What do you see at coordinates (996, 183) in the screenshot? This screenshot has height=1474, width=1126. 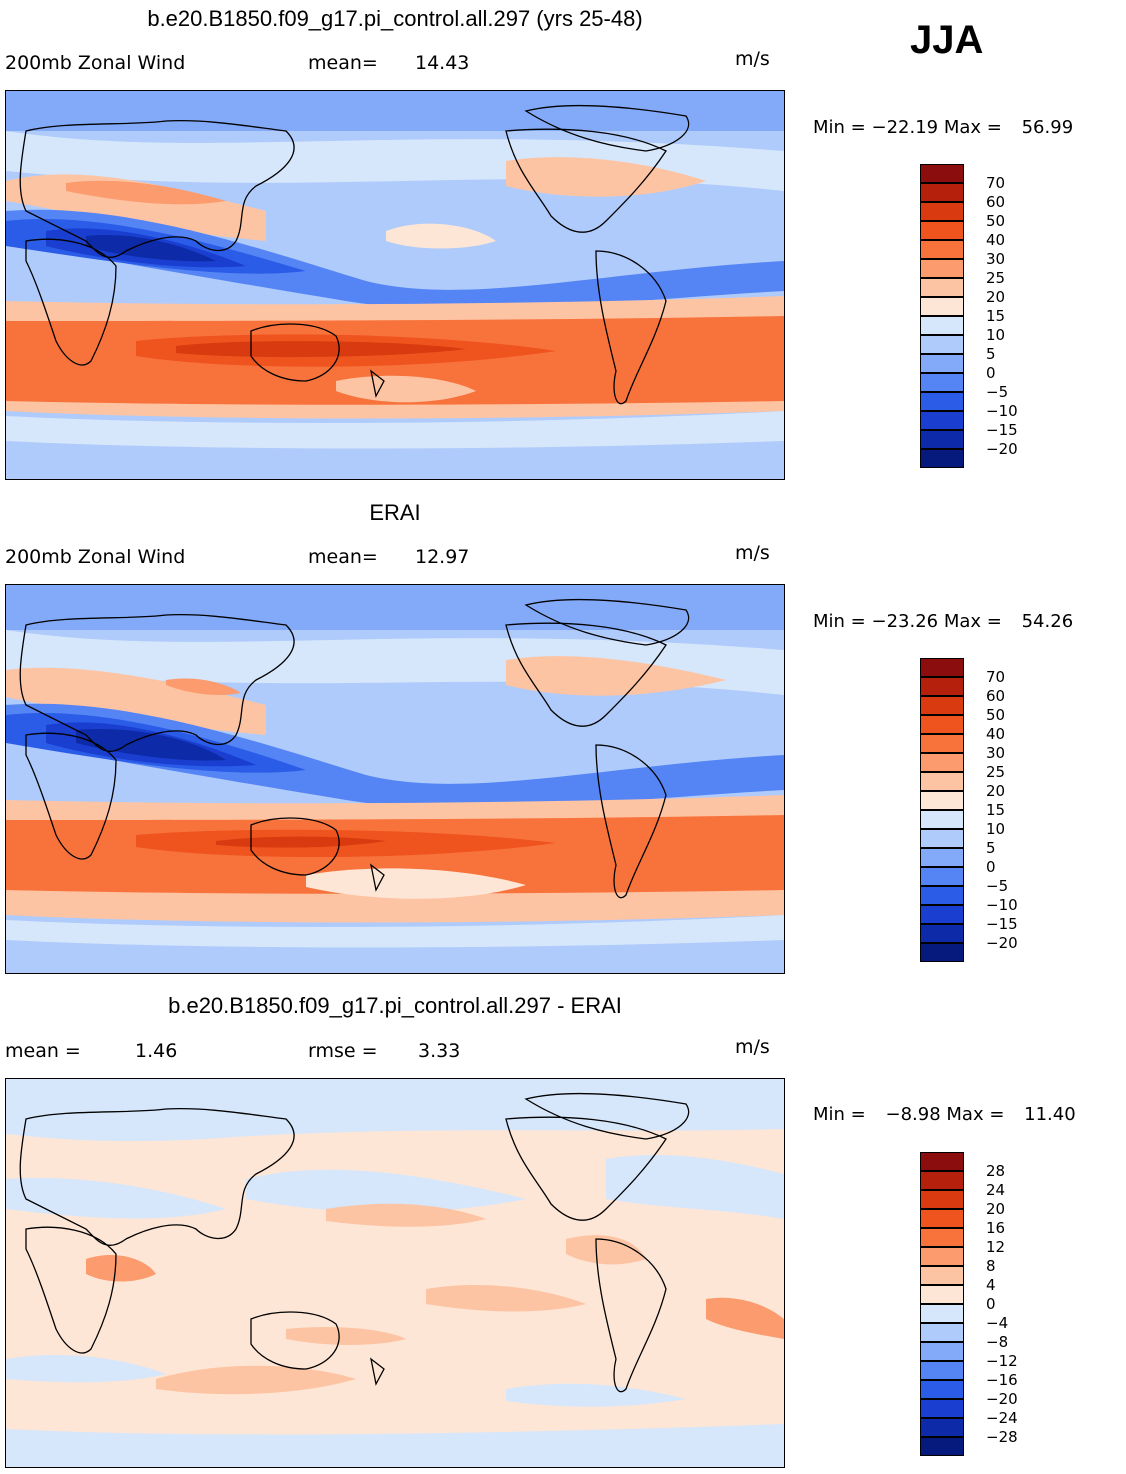 I see `colorbar-tick-label: 70` at bounding box center [996, 183].